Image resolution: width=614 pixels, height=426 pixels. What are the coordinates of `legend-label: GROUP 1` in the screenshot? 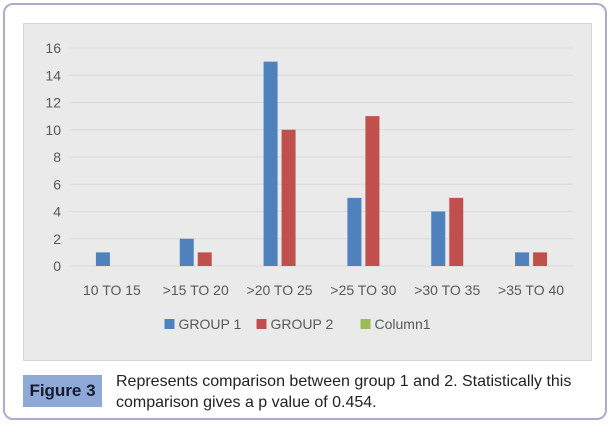 It's located at (210, 324).